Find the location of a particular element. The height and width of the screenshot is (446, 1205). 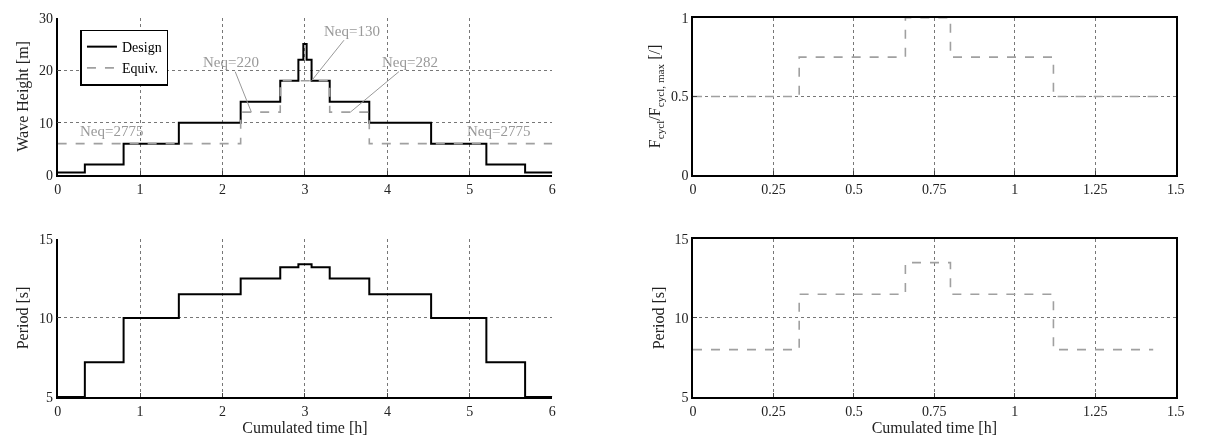

y-tick-label: 20 is located at coordinates (46, 71).